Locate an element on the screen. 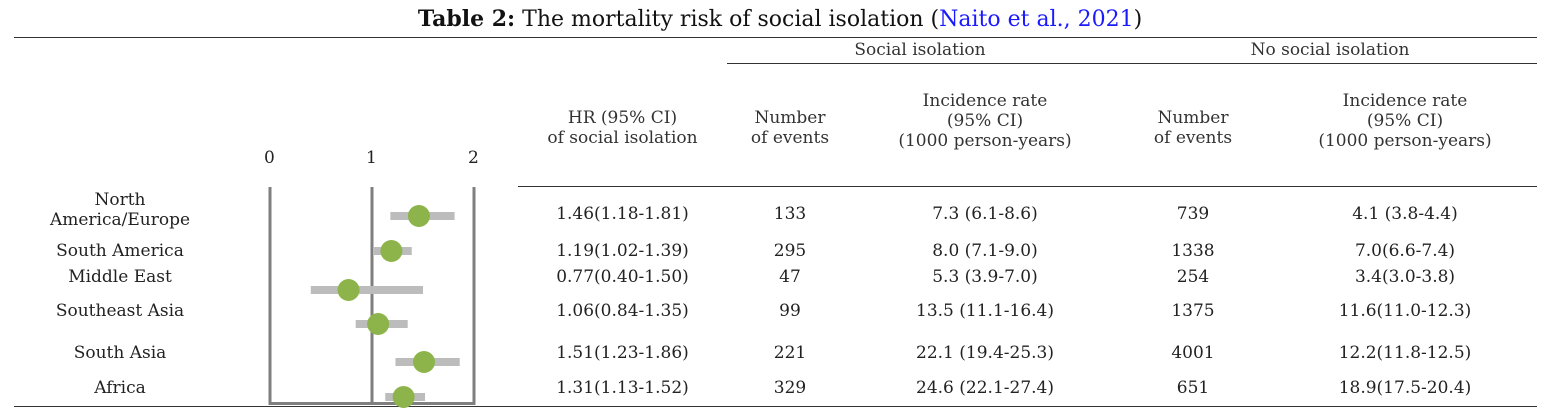 The image size is (1560, 420). cell-incidence-si: 13.5 (11.1-16.4) is located at coordinates (985, 311).